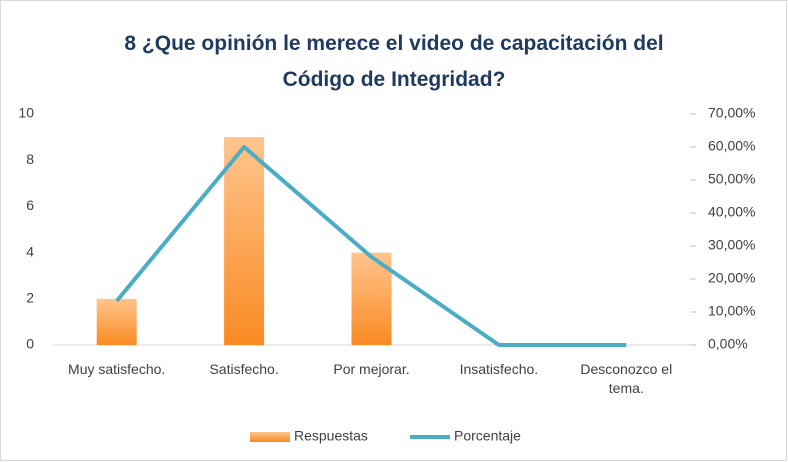  Describe the element at coordinates (626, 378) in the screenshot. I see `x-tick-label: Desconozco el tema.` at that location.